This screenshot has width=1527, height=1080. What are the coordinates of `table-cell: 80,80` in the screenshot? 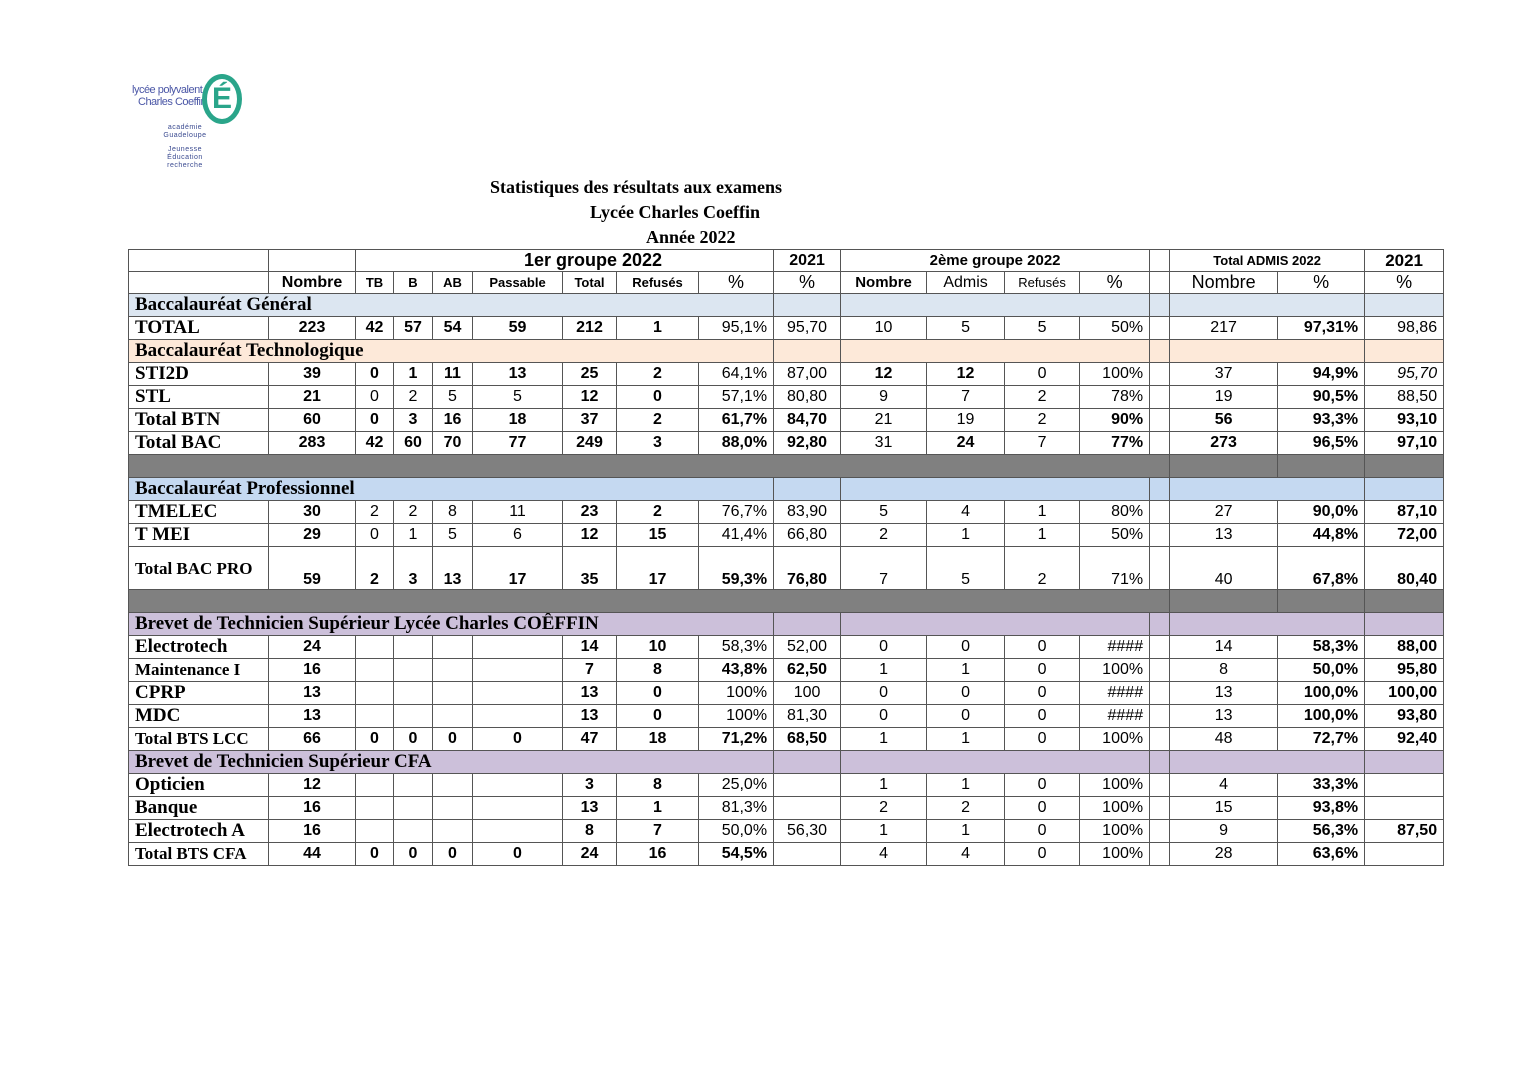 It's located at (807, 397).